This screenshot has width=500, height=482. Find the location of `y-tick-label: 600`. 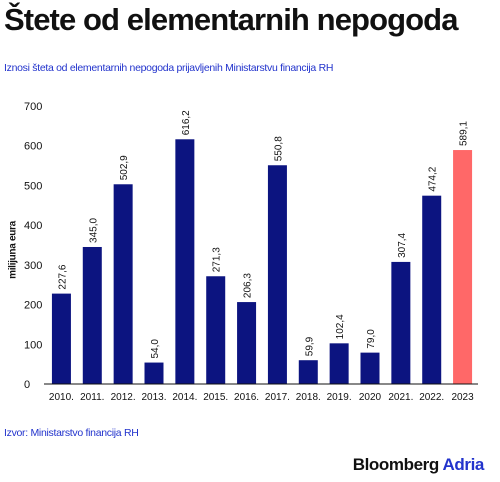

y-tick-label: 600 is located at coordinates (33, 147).